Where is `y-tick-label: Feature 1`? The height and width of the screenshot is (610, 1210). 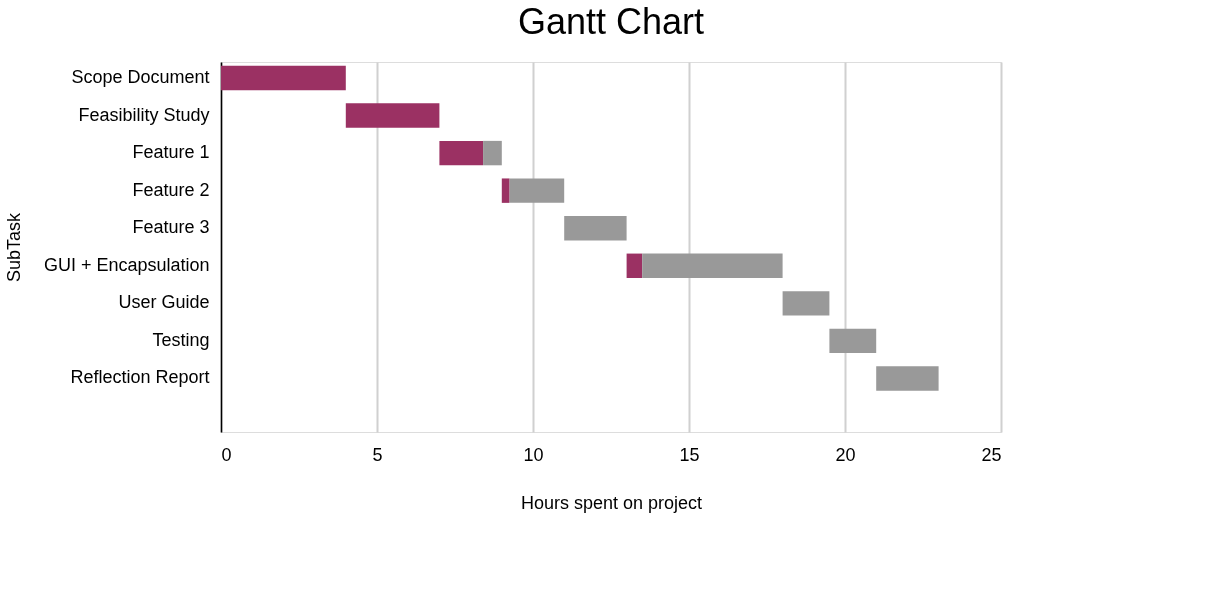
y-tick-label: Feature 1 is located at coordinates (171, 152).